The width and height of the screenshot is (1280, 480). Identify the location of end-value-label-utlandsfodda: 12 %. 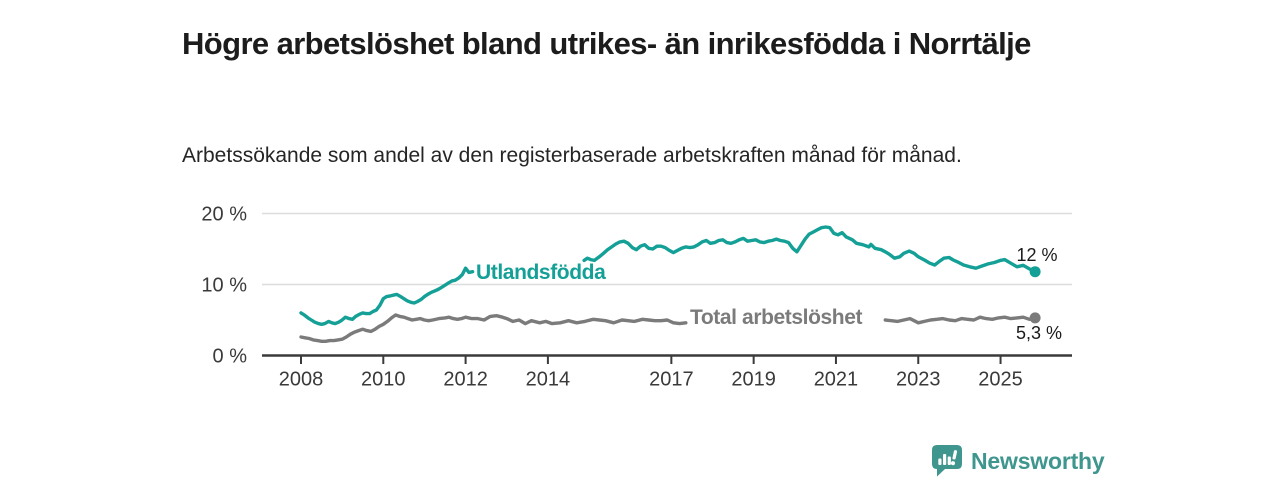
(1037, 255).